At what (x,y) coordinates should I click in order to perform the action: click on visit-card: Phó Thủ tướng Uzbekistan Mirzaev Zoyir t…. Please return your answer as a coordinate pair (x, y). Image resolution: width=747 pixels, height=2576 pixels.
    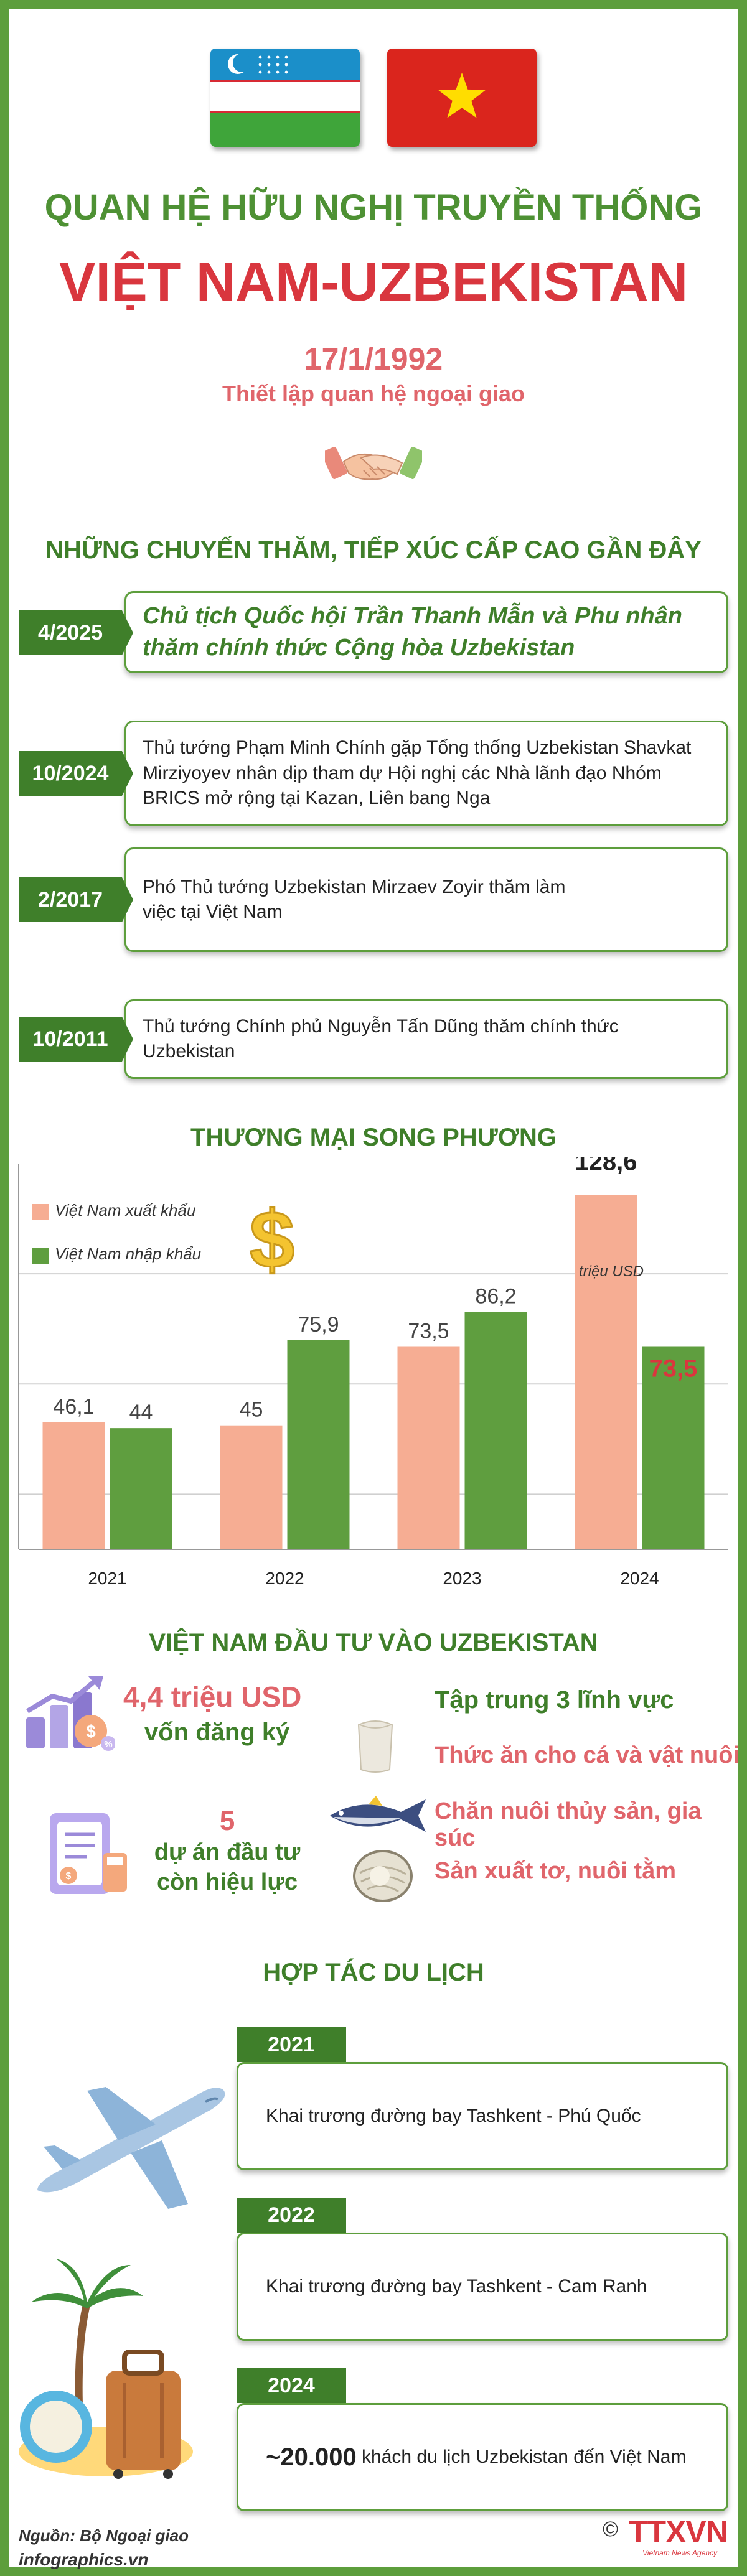
    Looking at the image, I should click on (426, 899).